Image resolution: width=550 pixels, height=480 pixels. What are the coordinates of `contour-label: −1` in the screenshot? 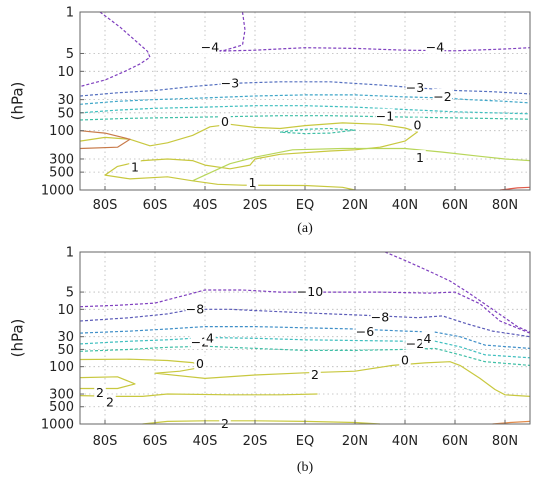 It's located at (385, 116).